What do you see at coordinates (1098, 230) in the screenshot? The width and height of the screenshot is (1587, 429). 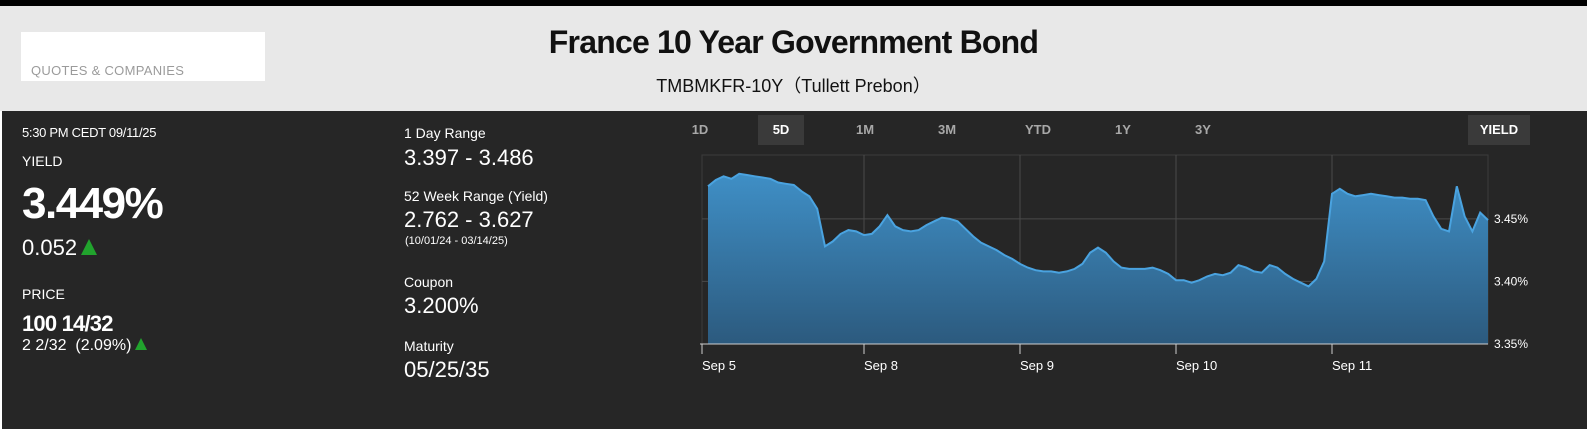 I see `yield-line` at bounding box center [1098, 230].